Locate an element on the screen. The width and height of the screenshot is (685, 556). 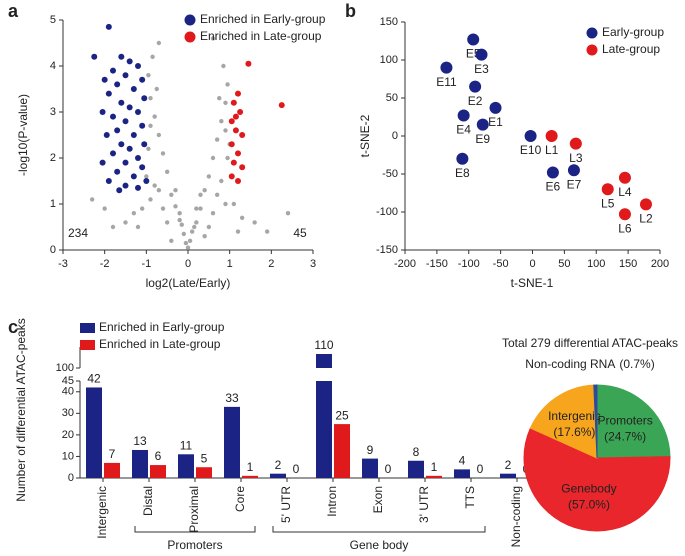
value-label: 13 is located at coordinates (140, 441).